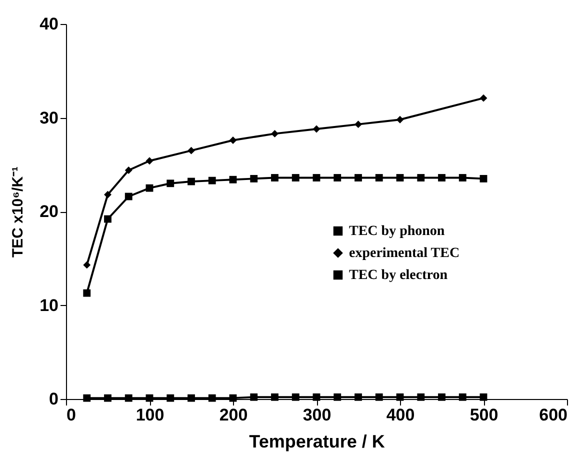 This screenshot has width=588, height=461. Describe the element at coordinates (71, 415) in the screenshot. I see `x-tick-label: 0` at that location.